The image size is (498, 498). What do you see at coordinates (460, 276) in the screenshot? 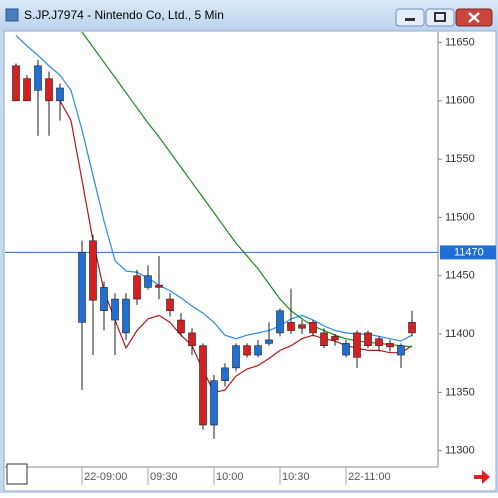
I see `y-tick-label: 11450` at bounding box center [460, 276].